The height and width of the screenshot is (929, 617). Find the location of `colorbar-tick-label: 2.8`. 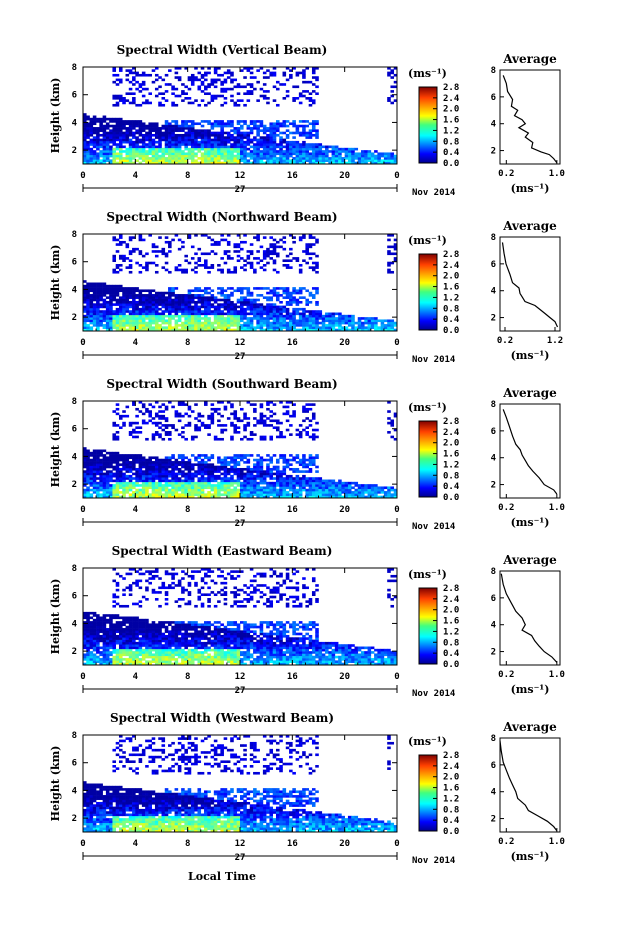

colorbar-tick-label: 2.8 is located at coordinates (451, 255).